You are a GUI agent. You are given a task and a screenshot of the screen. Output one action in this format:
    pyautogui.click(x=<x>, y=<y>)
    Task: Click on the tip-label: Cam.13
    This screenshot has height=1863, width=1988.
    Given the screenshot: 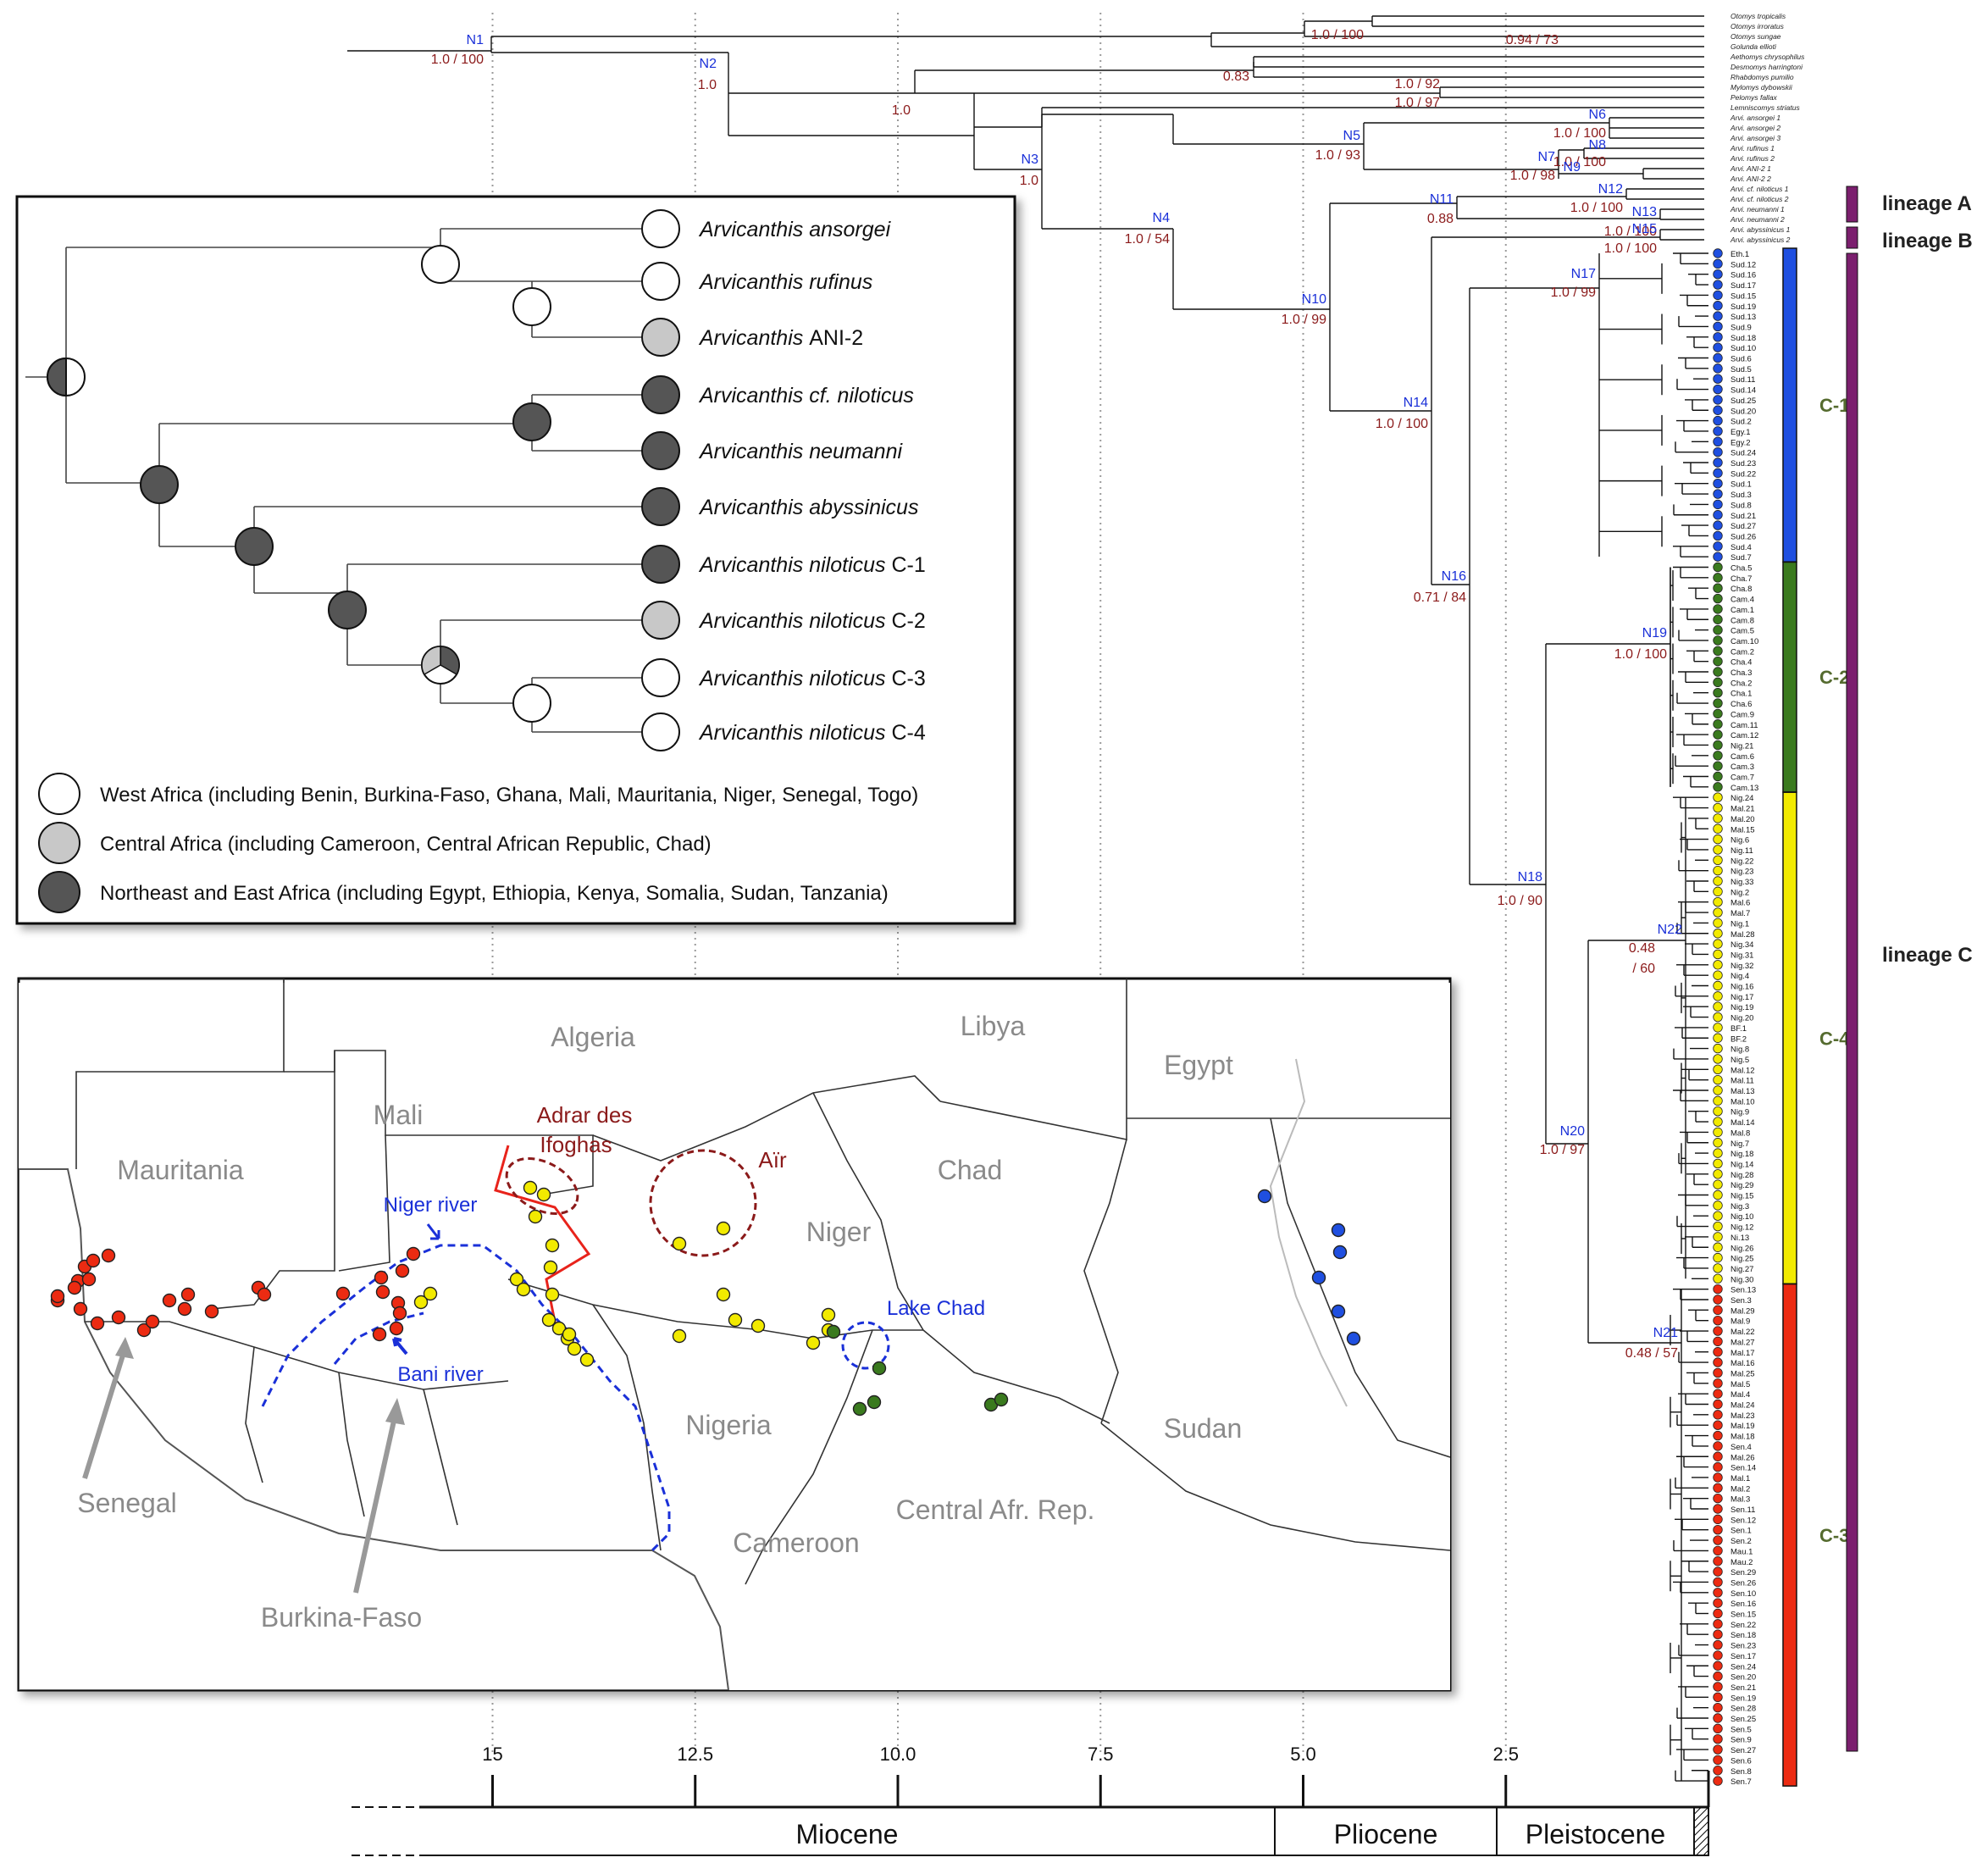 What is the action you would take?
    pyautogui.click(x=1744, y=788)
    